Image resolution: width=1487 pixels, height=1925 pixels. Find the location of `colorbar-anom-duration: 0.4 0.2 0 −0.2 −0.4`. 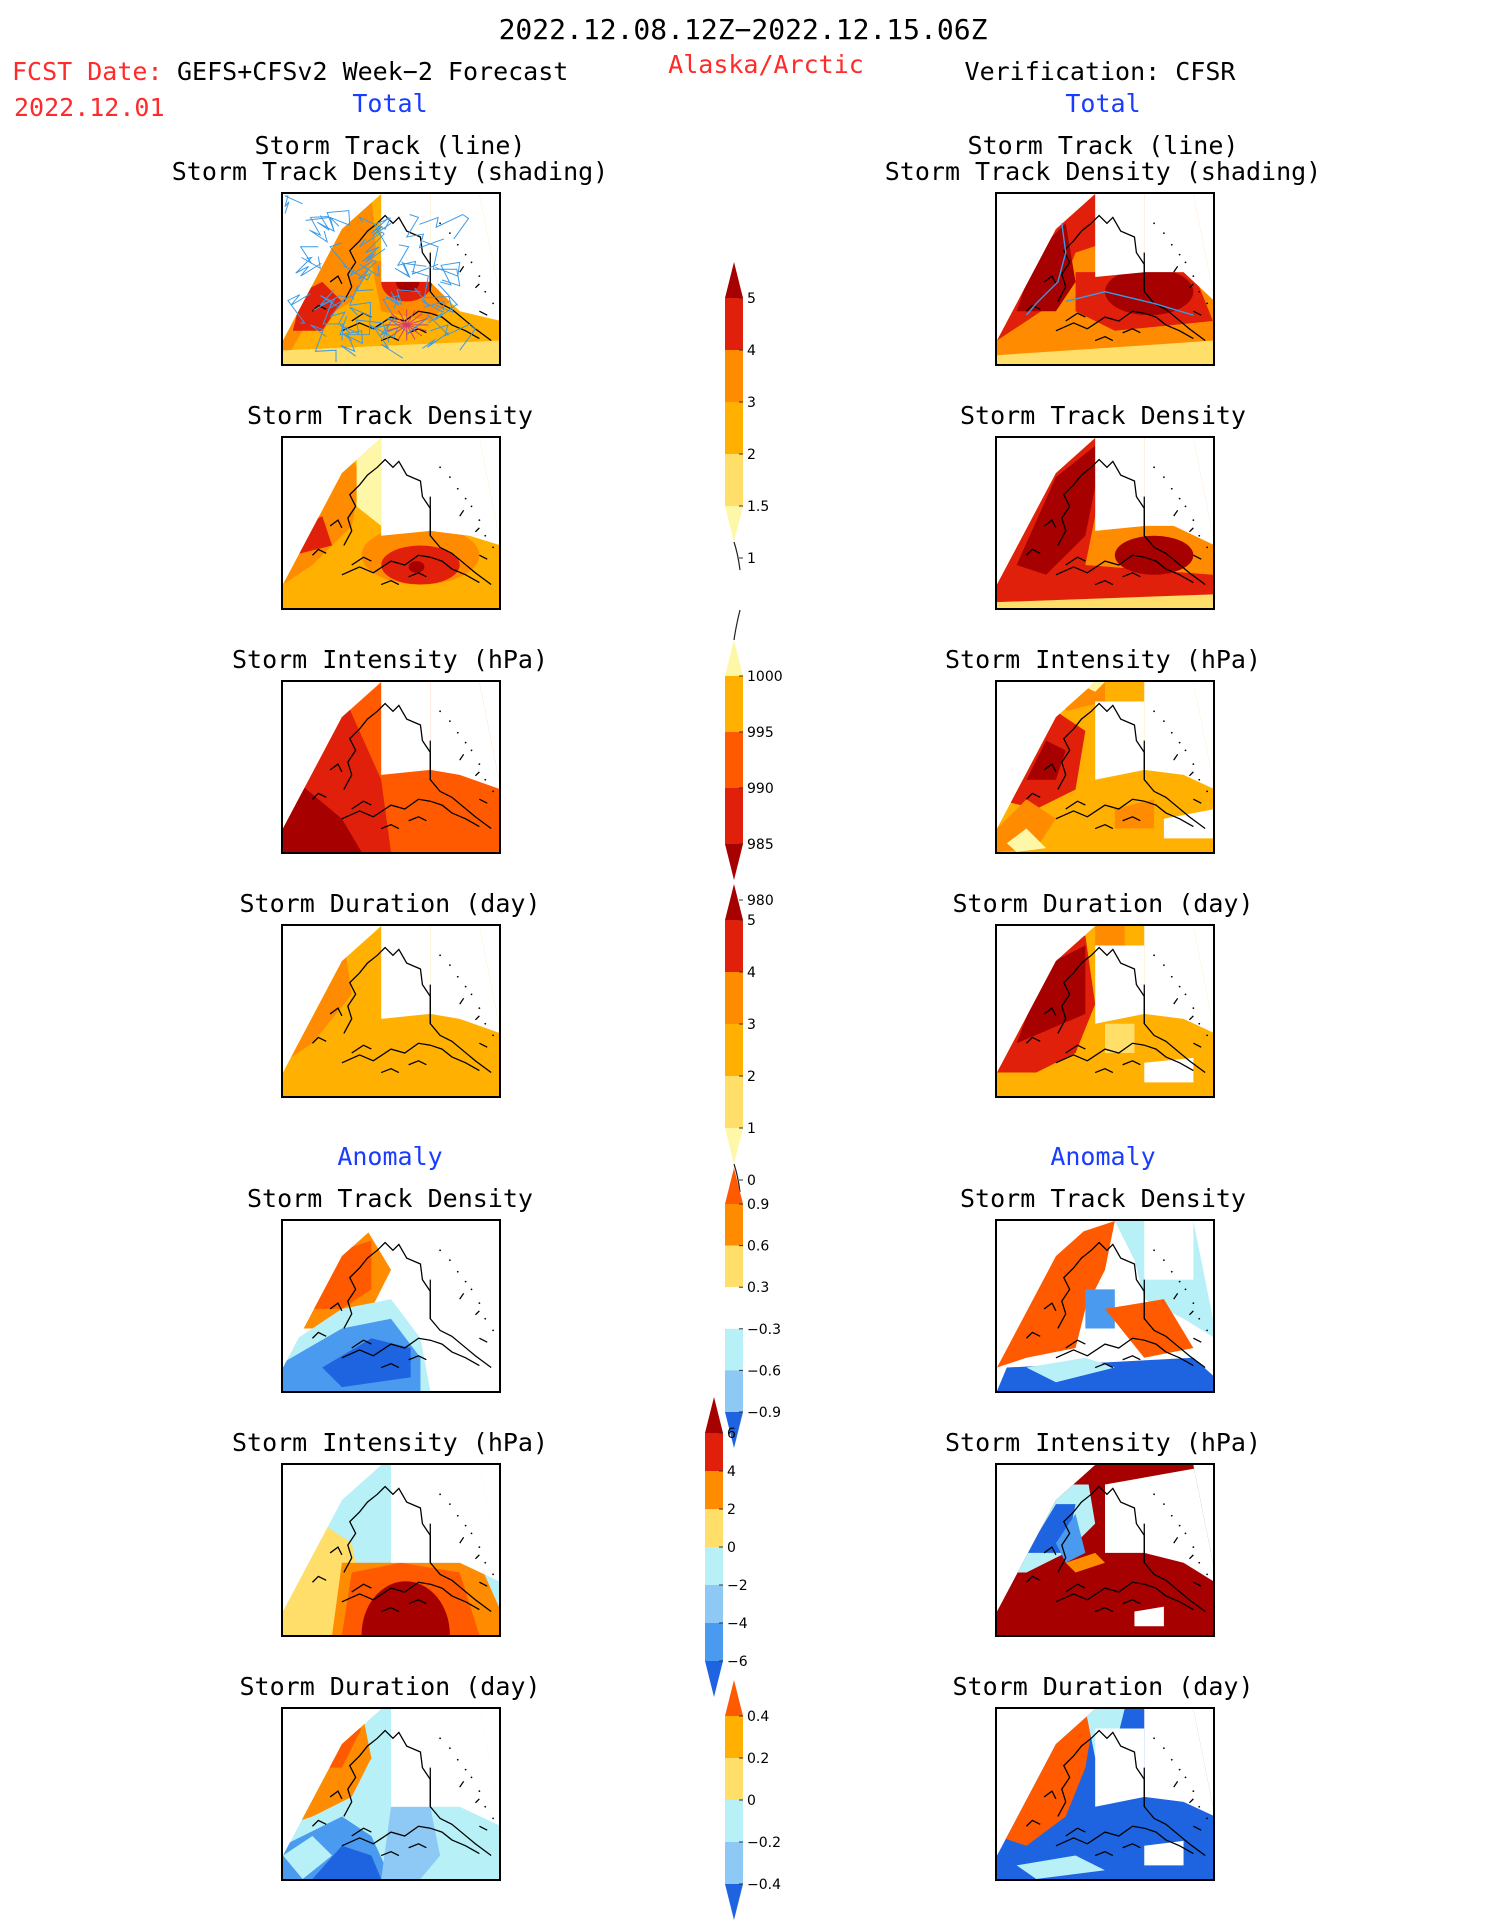

colorbar-anom-duration: 0.4 0.2 0 −0.2 −0.4 is located at coordinates (760, 1800).